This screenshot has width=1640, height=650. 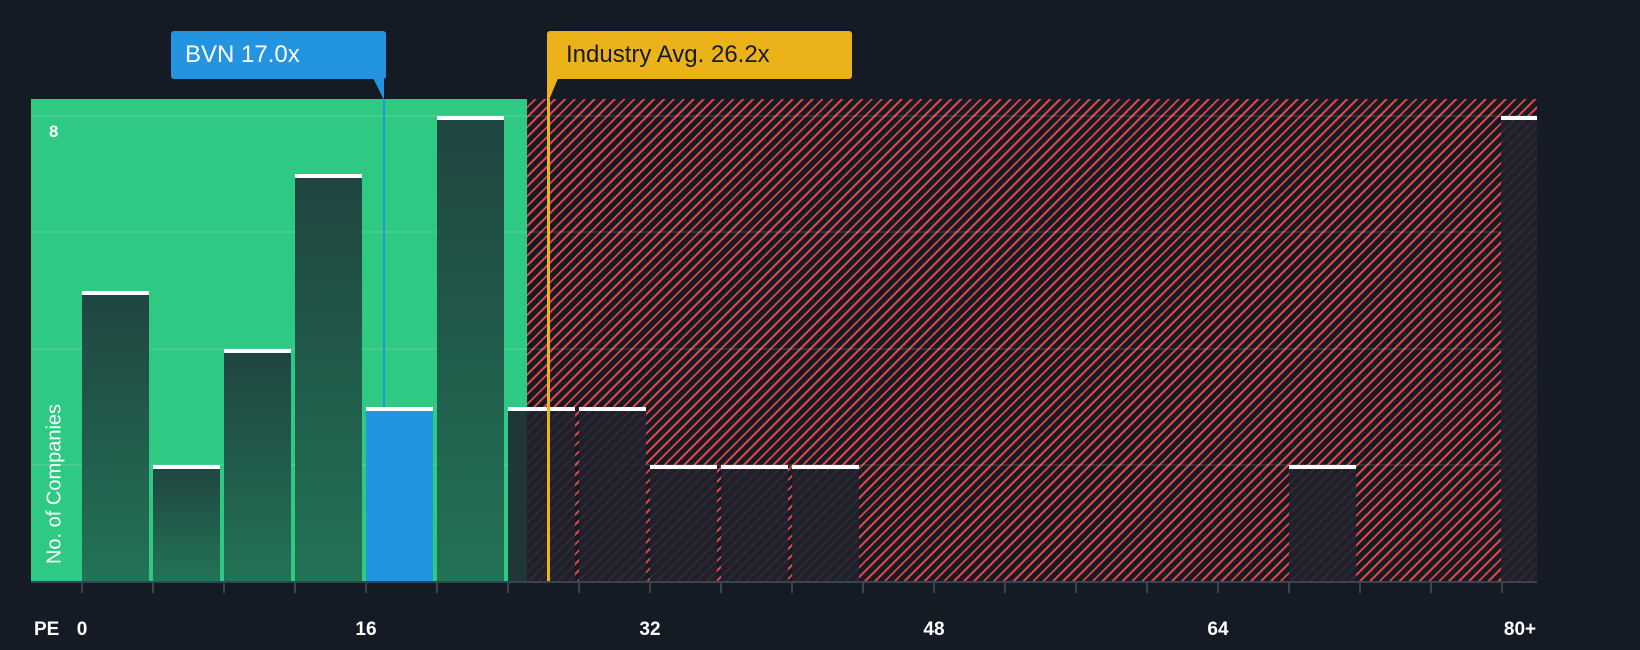 I want to click on x-tick-label-0: 0, so click(x=82, y=629).